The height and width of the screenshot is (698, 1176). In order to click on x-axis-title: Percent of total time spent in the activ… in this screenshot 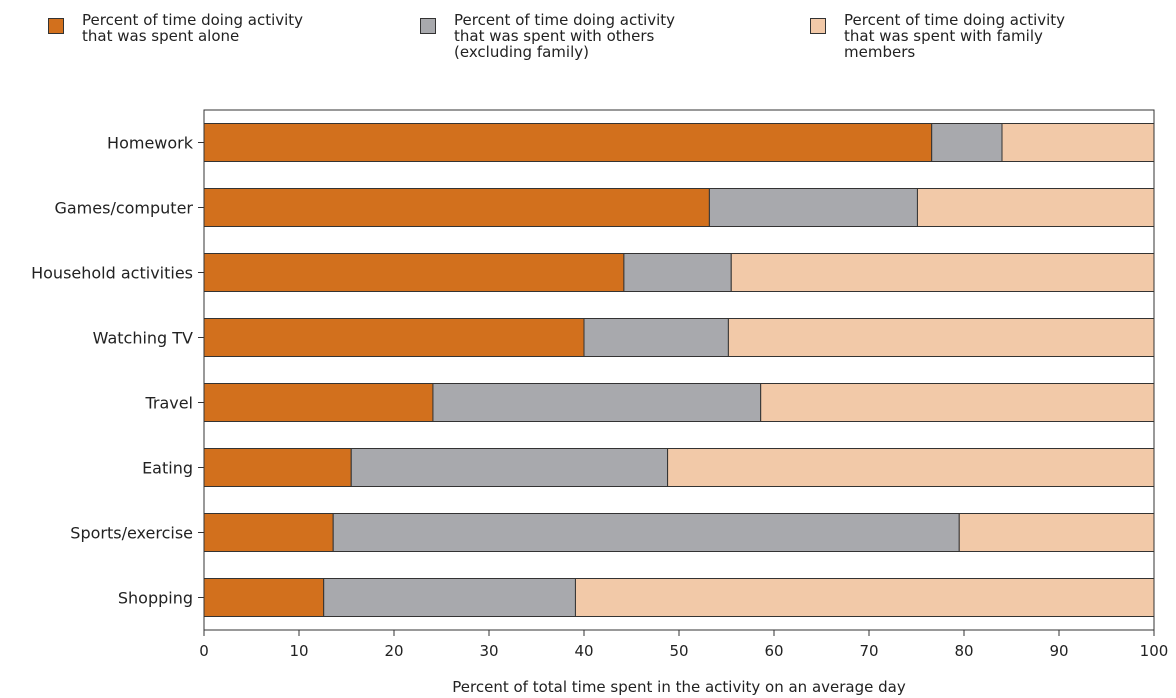, I will do `click(679, 687)`.